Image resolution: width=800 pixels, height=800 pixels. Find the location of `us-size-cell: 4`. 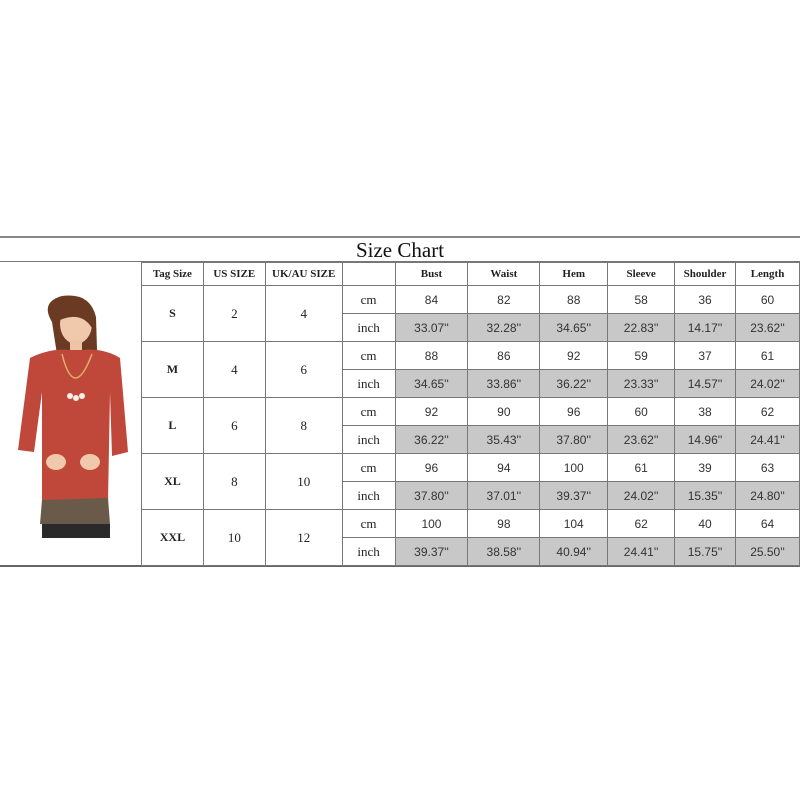

us-size-cell: 4 is located at coordinates (234, 369).